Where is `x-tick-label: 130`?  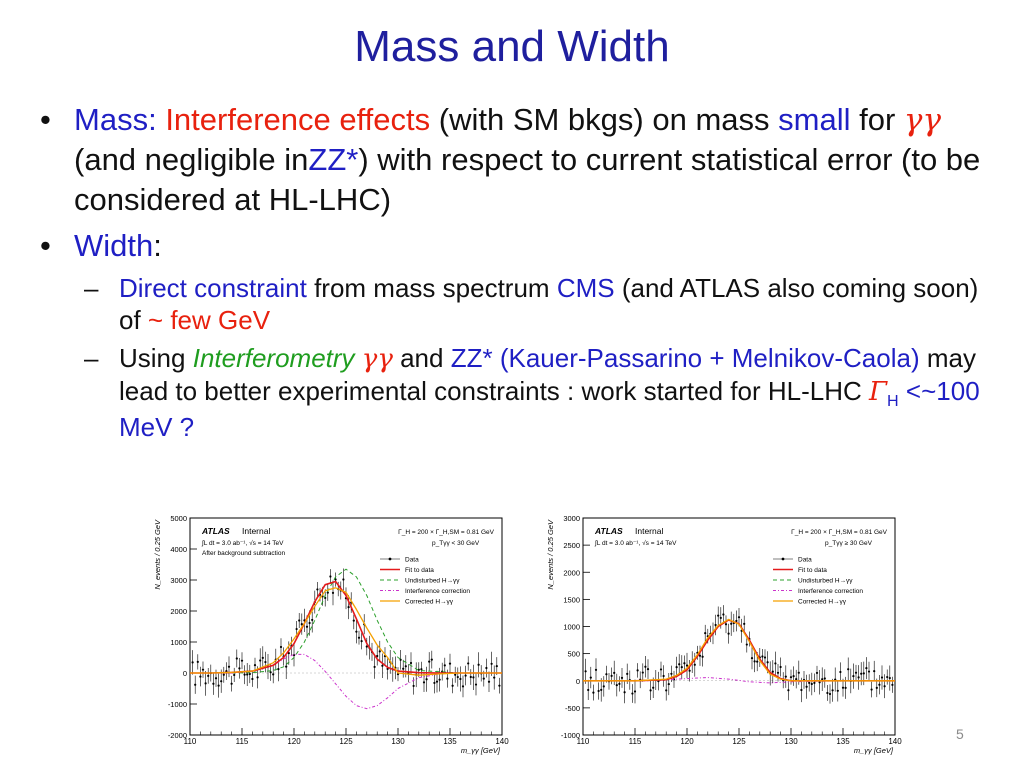
x-tick-label: 130 is located at coordinates (791, 741).